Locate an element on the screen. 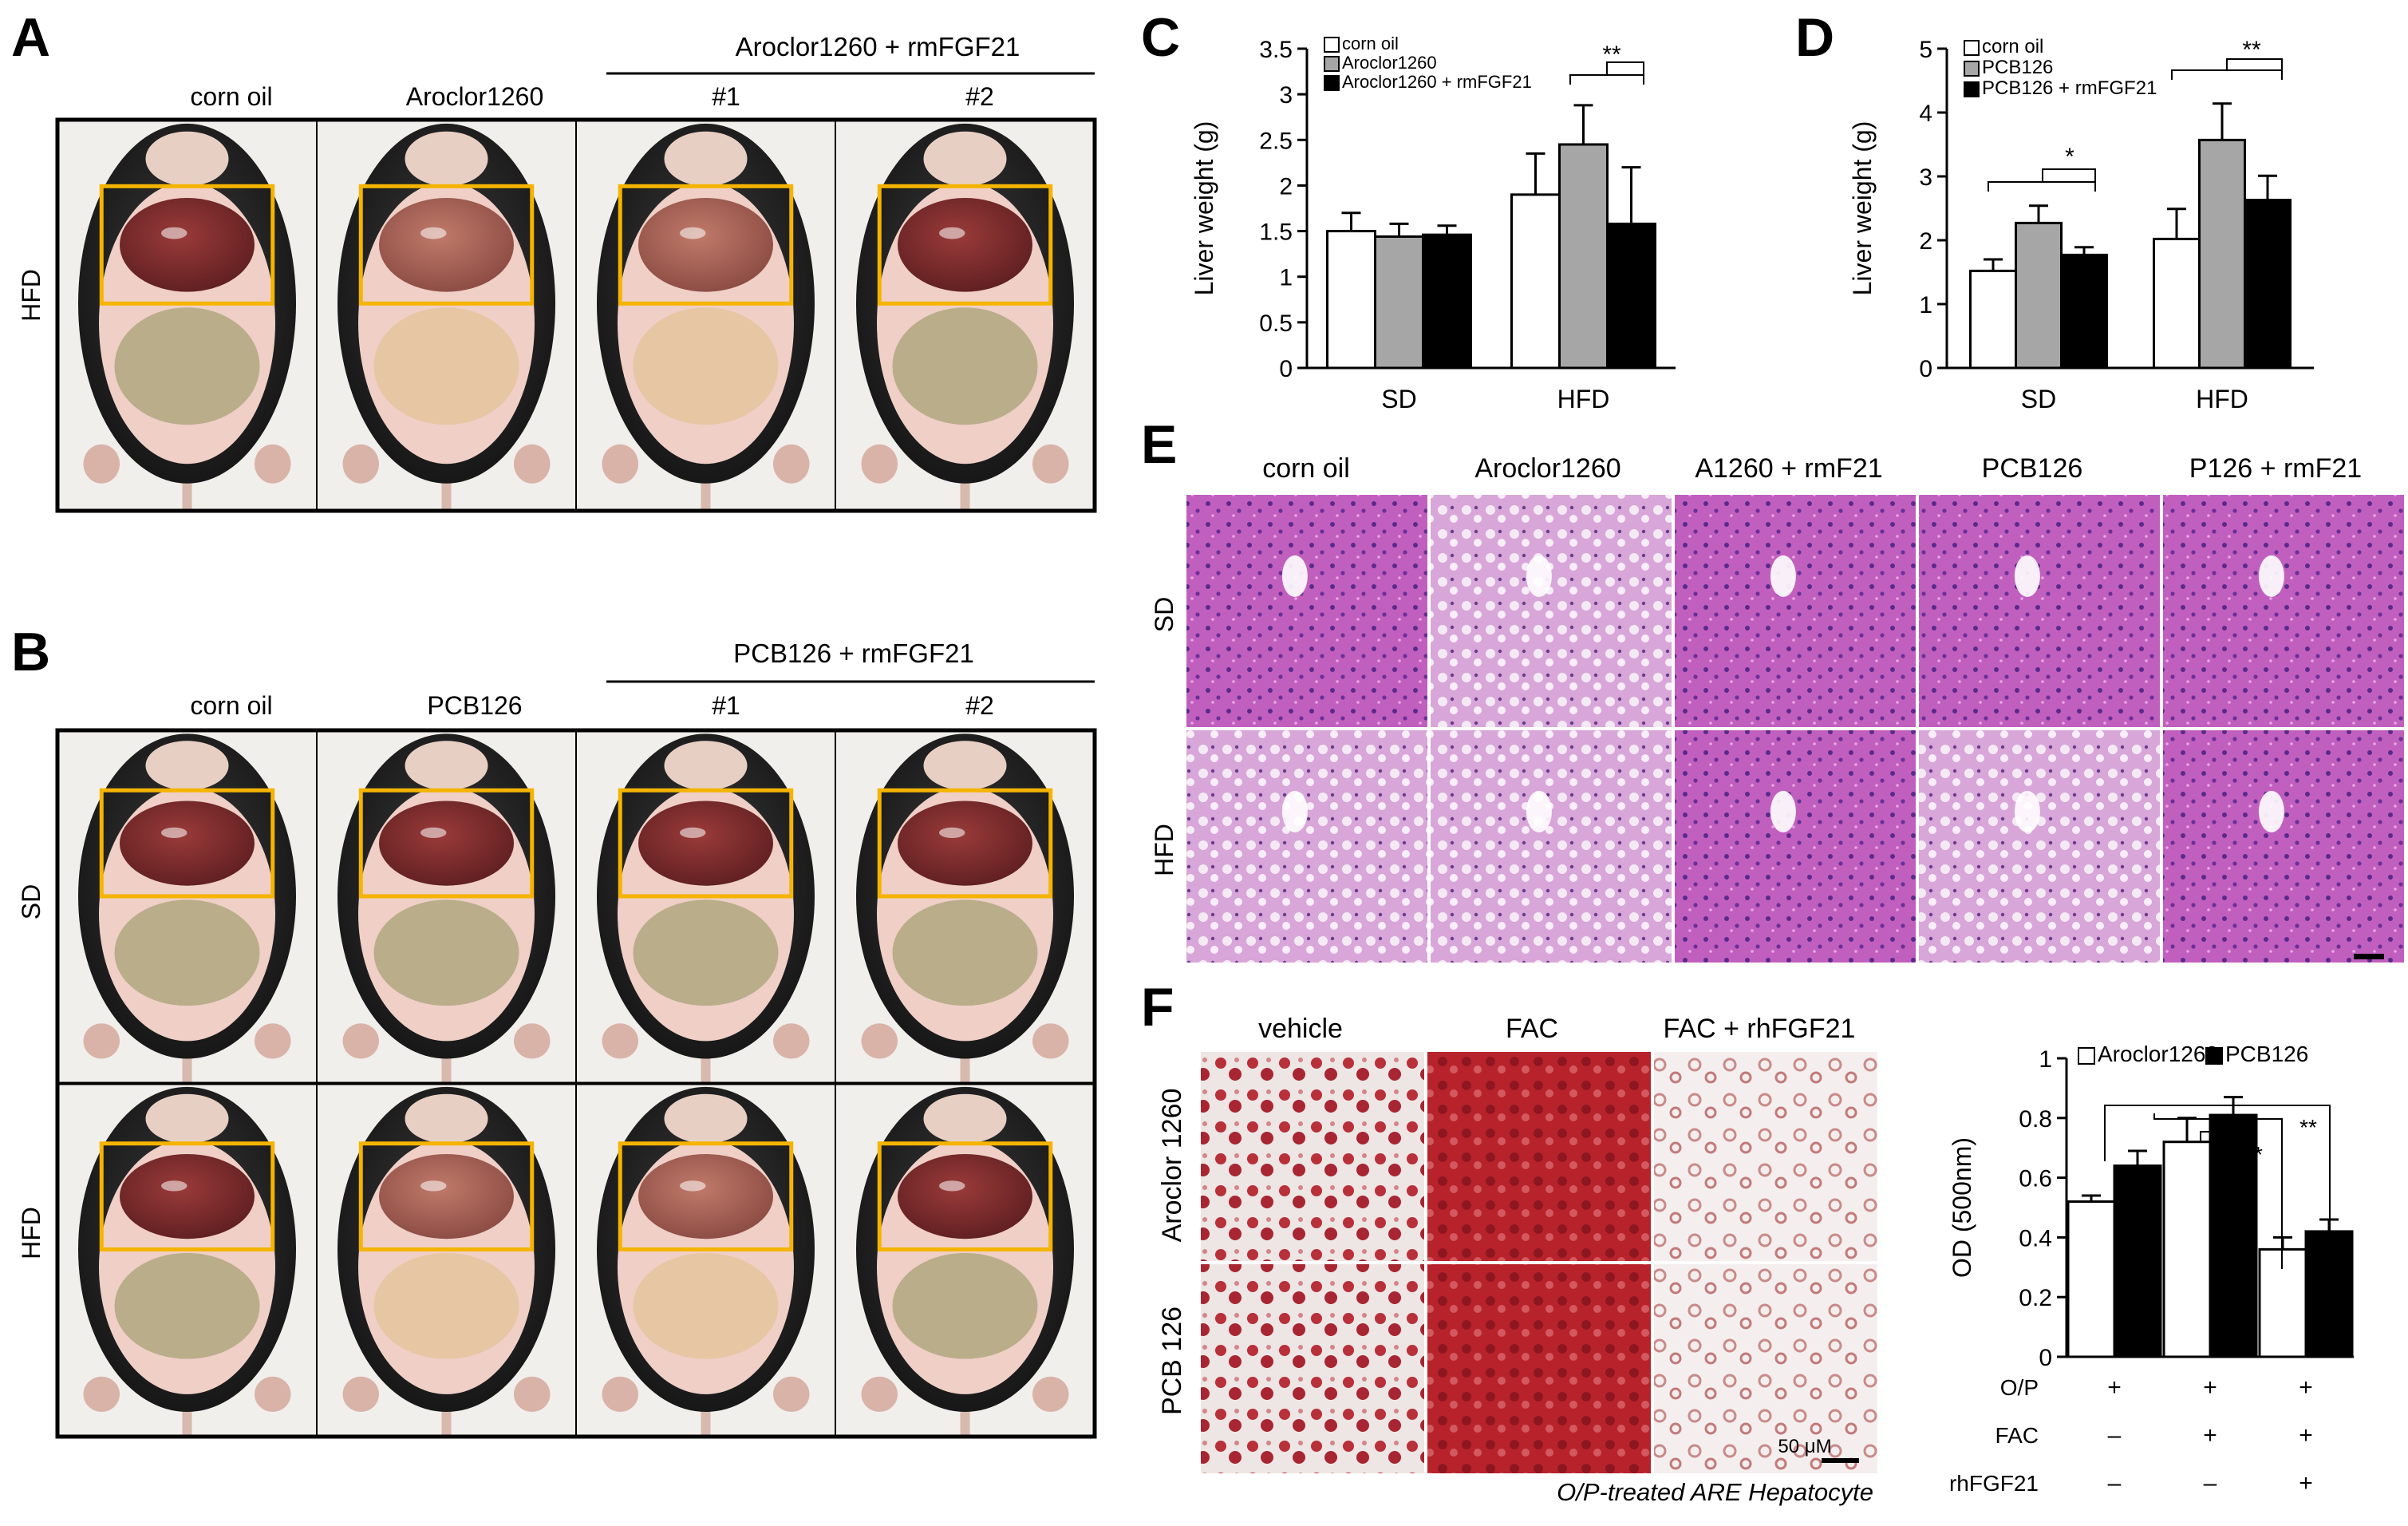  chartF-ytick-label-3: 0.6 is located at coordinates (2035, 1179).